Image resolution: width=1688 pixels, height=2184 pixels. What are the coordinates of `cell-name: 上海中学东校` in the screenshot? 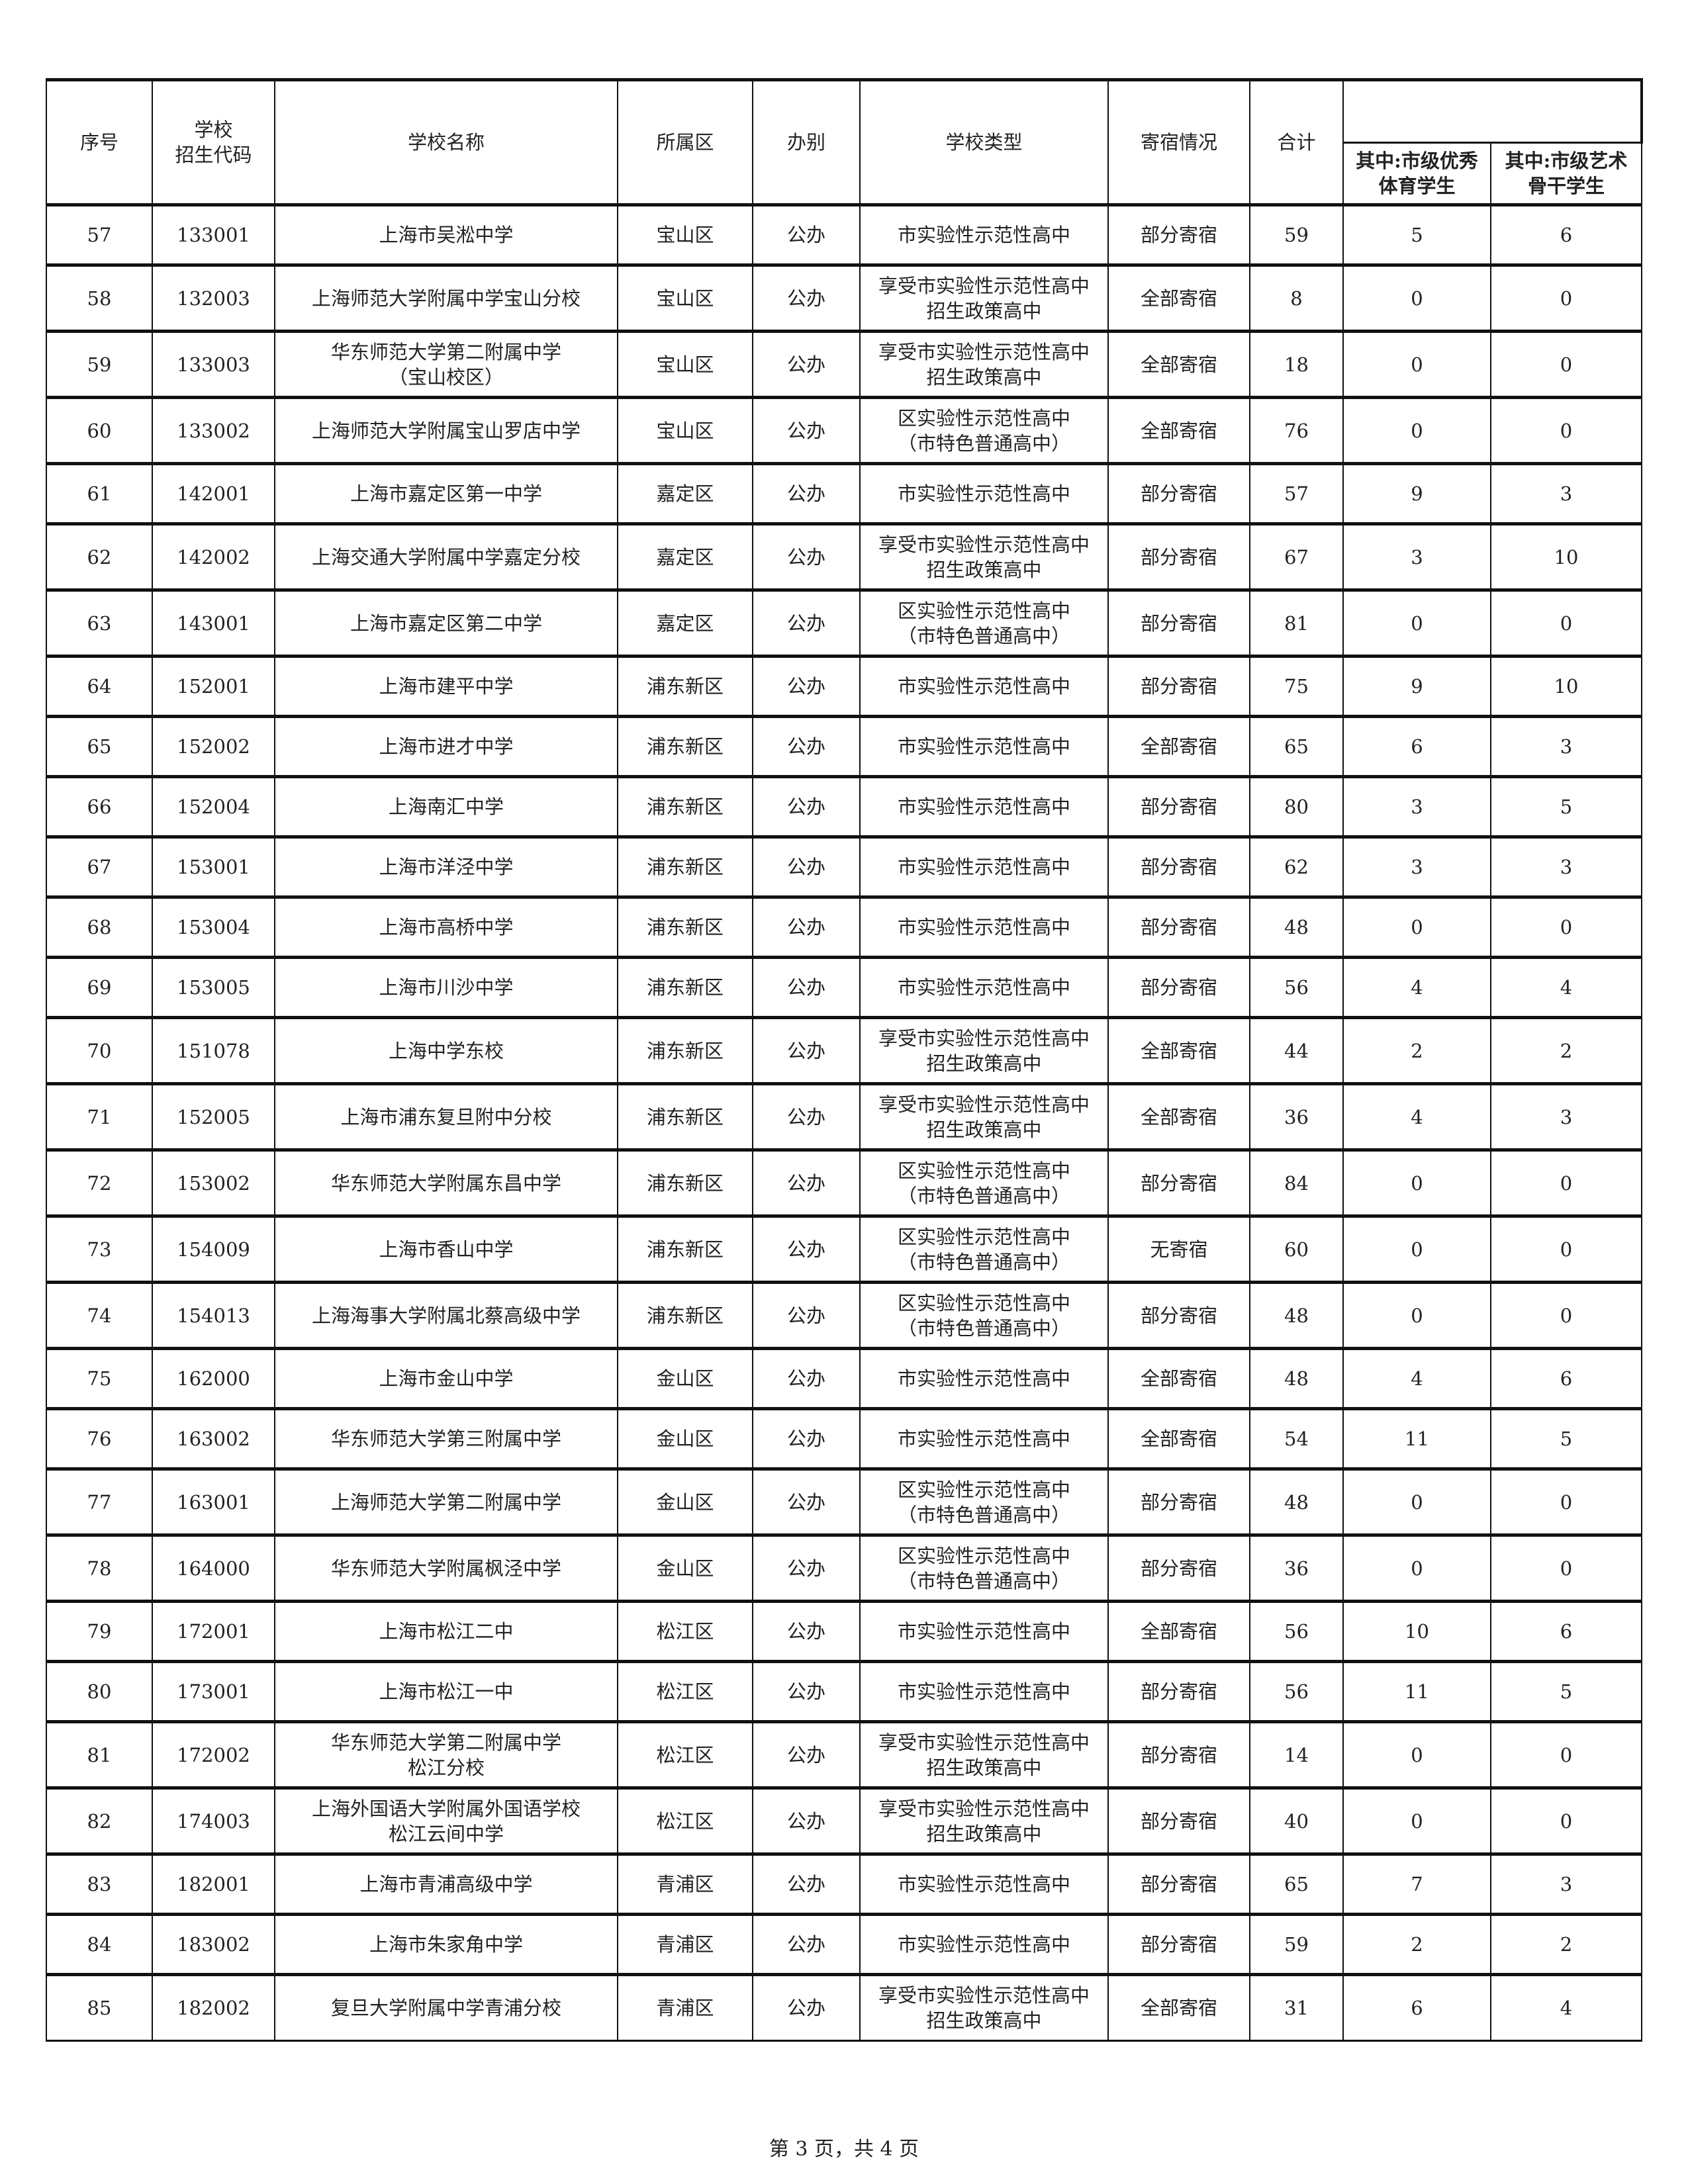 It's located at (446, 1050).